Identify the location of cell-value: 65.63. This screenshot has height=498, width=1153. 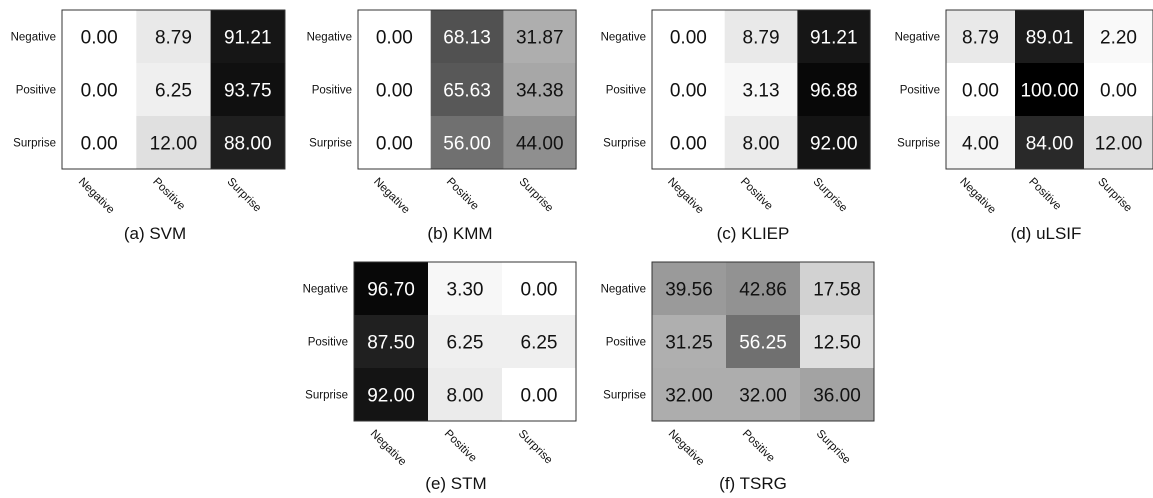
(467, 91).